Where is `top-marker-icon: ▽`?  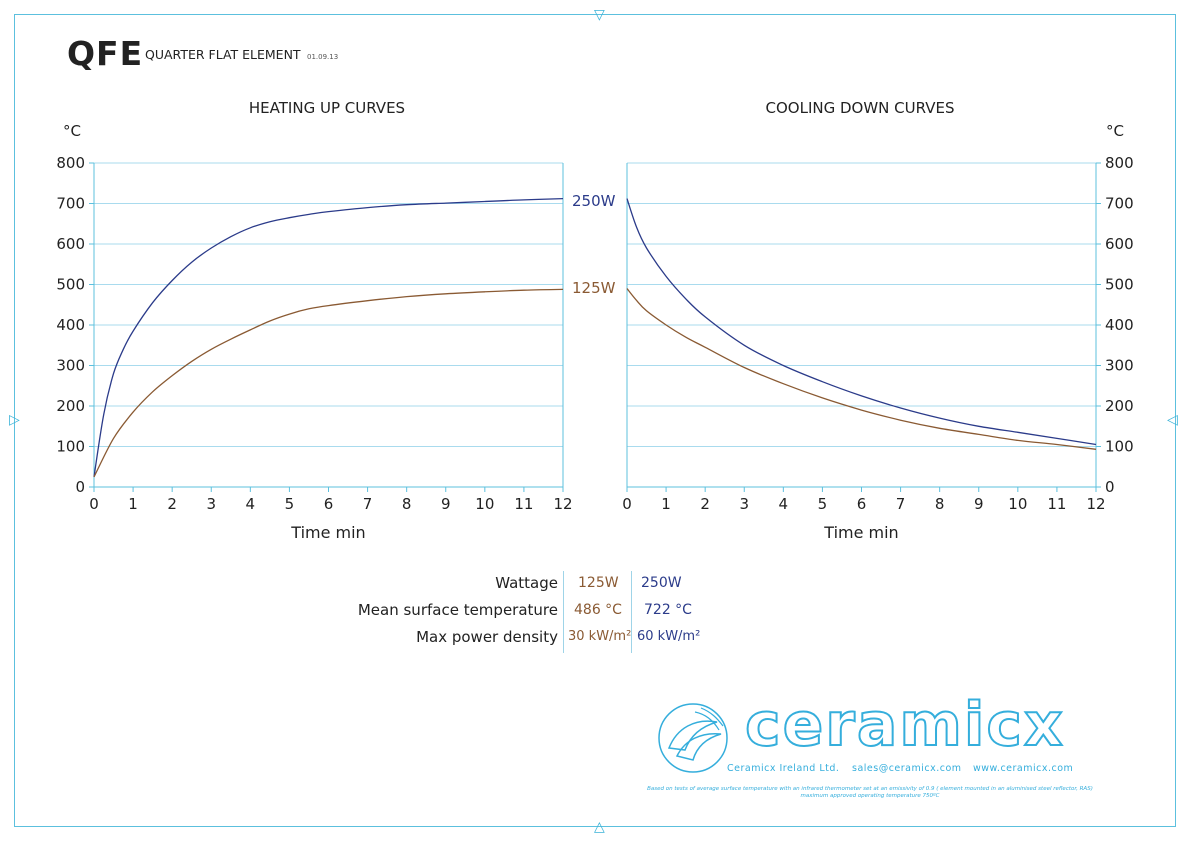 top-marker-icon: ▽ is located at coordinates (599, 15).